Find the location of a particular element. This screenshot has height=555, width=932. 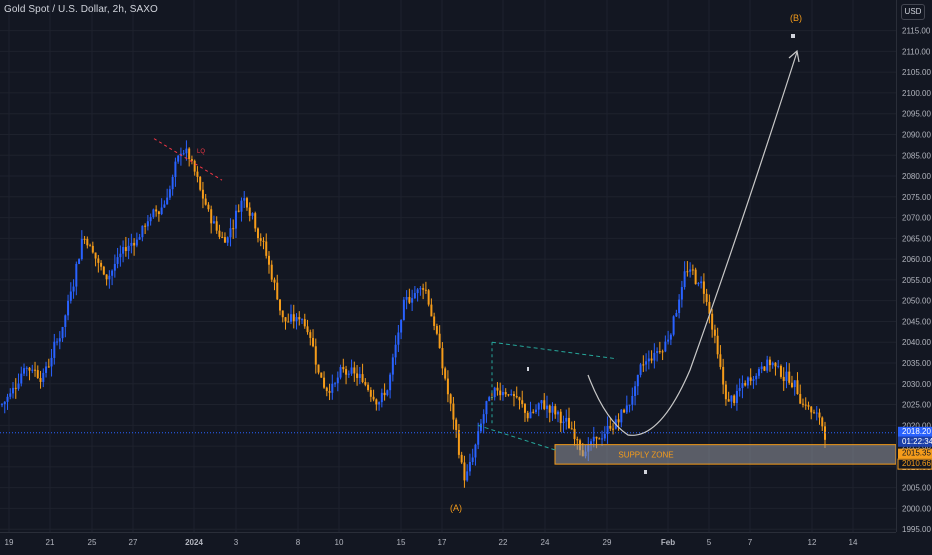

price-tick-label: 2095.00 is located at coordinates (916, 114).